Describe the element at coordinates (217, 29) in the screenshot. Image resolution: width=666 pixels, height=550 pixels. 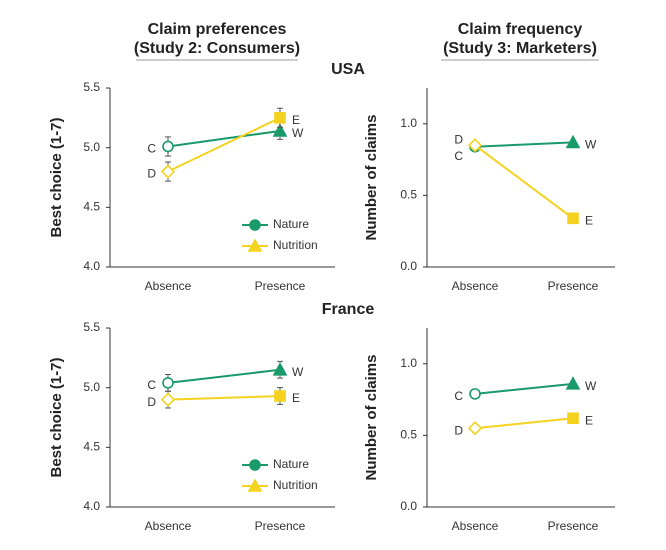
I see `column-title: Claim preferences` at that location.